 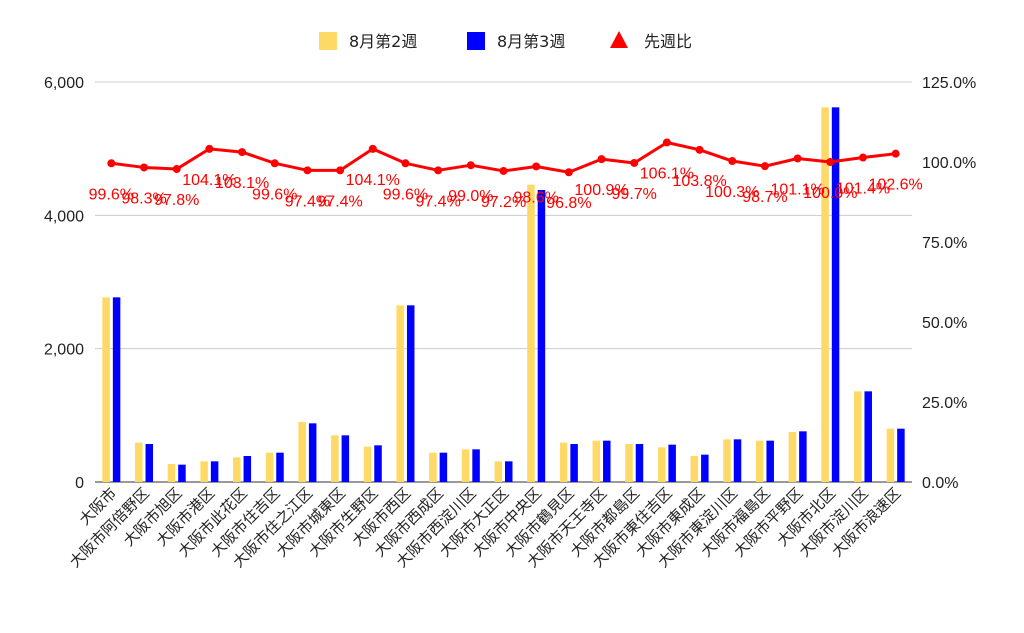 I want to click on legend-item-series-2: 8月第3週, so click(x=516, y=41).